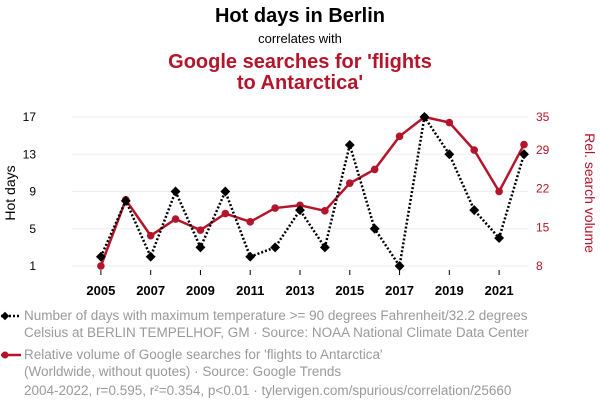 The height and width of the screenshot is (414, 600). Describe the element at coordinates (539, 266) in the screenshot. I see `y2-tick-label: 8` at that location.